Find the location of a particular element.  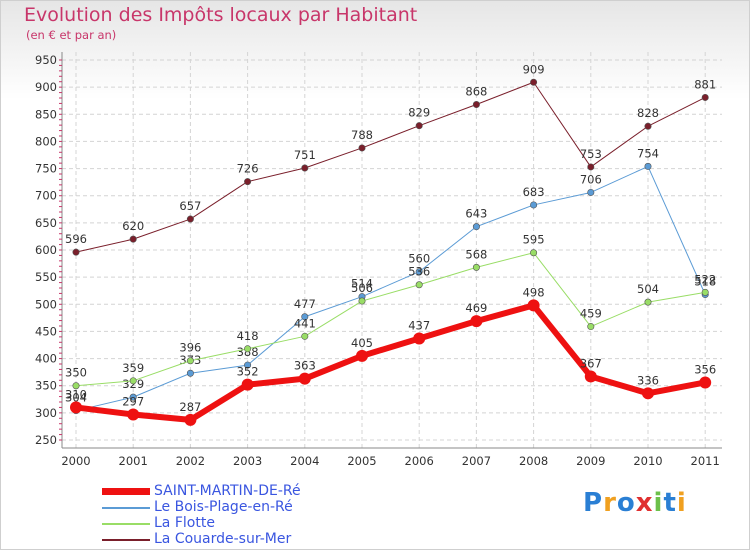

data-label-le-bois-plage-en-r-: 706 is located at coordinates (591, 179).